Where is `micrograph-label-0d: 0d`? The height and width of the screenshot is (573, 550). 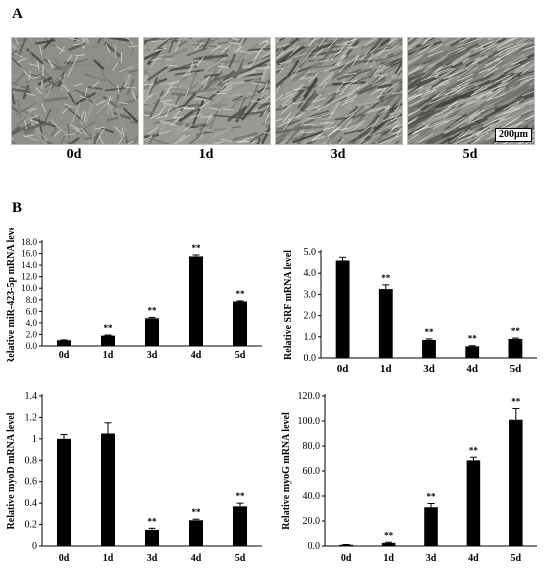
micrograph-label-0d: 0d is located at coordinates (74, 154).